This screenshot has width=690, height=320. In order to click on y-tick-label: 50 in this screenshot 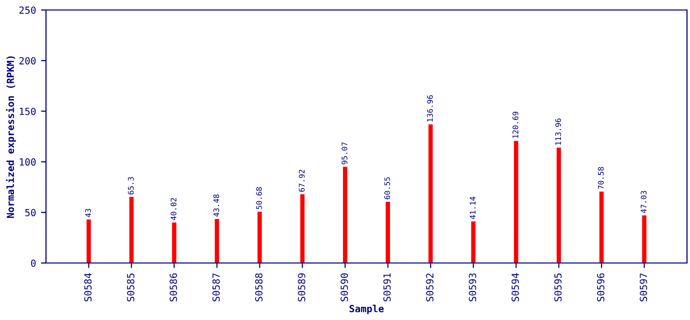, I will do `click(30, 212)`.